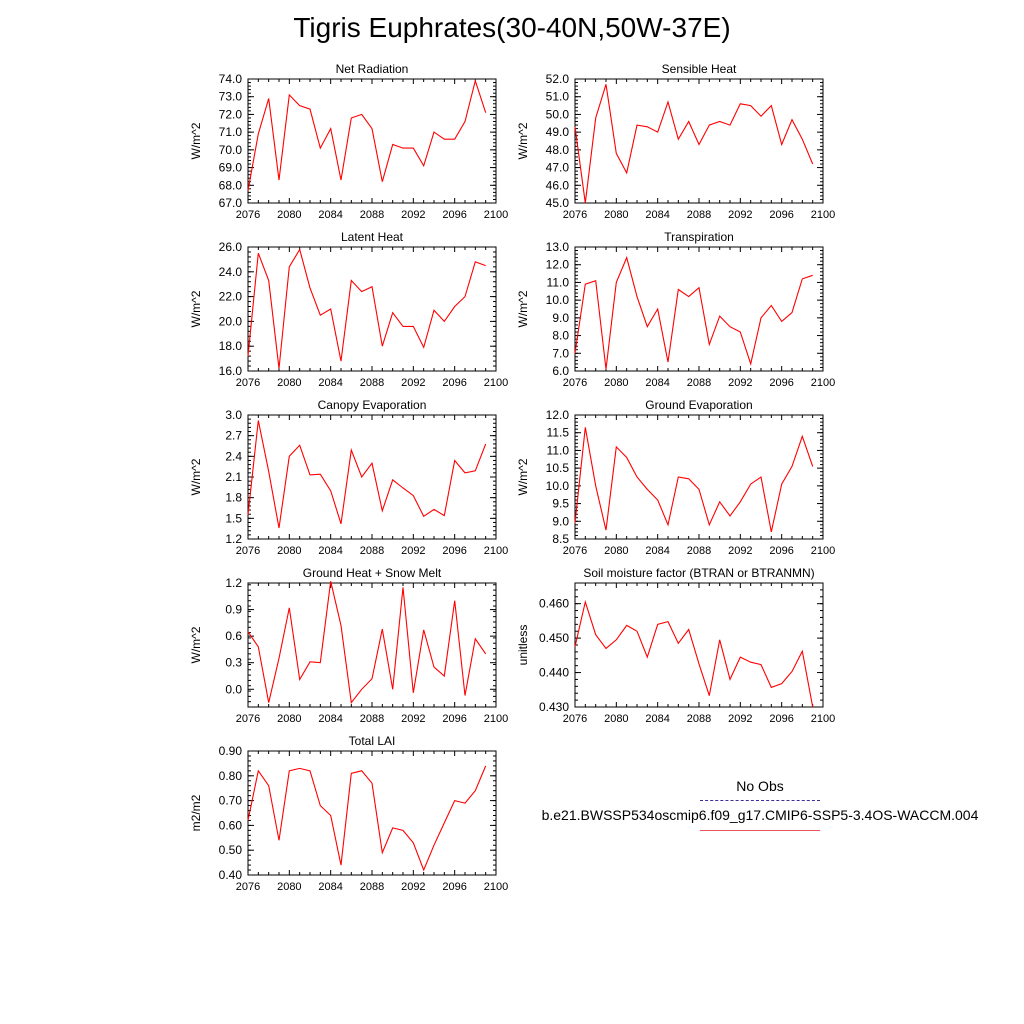 The width and height of the screenshot is (1024, 1024). What do you see at coordinates (558, 247) in the screenshot?
I see `y-tick-label: 13.0` at bounding box center [558, 247].